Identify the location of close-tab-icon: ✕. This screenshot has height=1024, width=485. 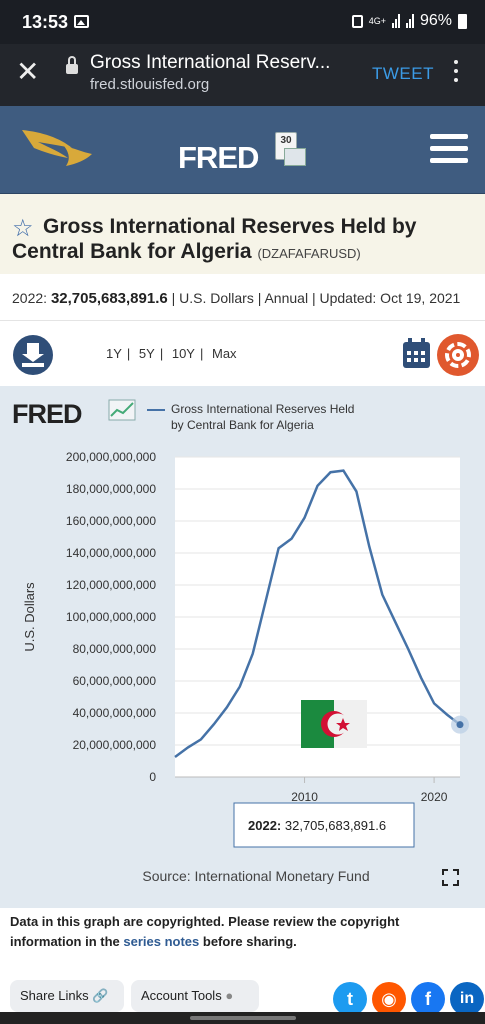
(28, 71).